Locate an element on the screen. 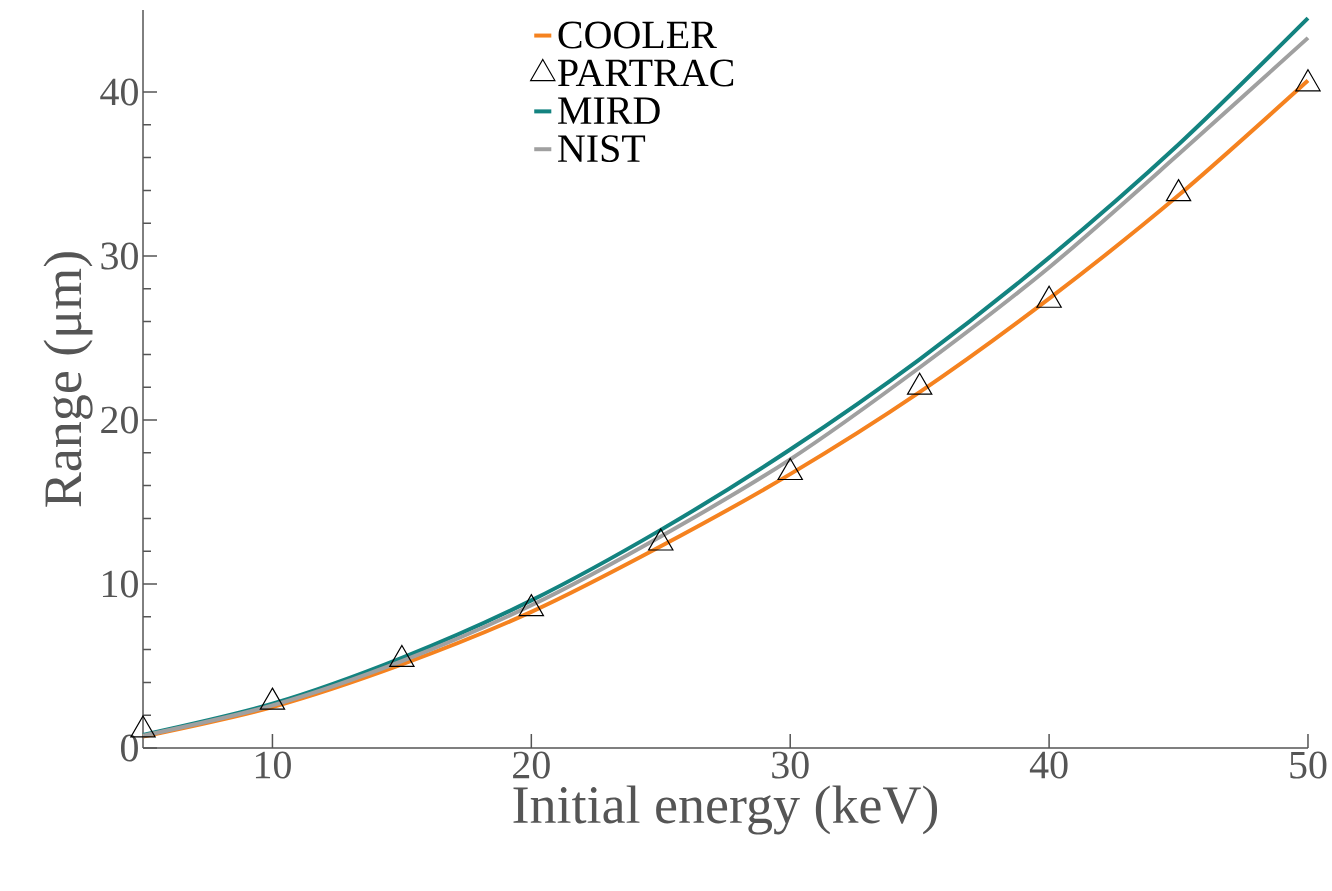 Image resolution: width=1332 pixels, height=891 pixels. x-tick-label: 40 is located at coordinates (1048, 765).